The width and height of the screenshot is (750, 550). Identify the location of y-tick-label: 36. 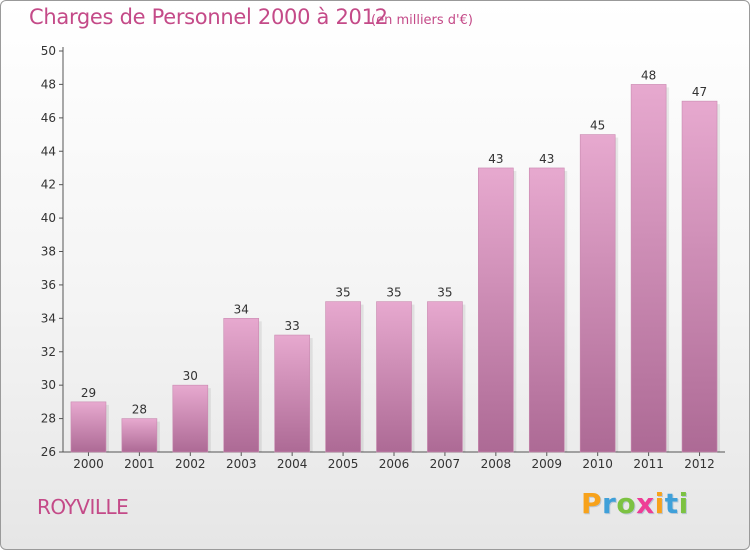
(48, 285).